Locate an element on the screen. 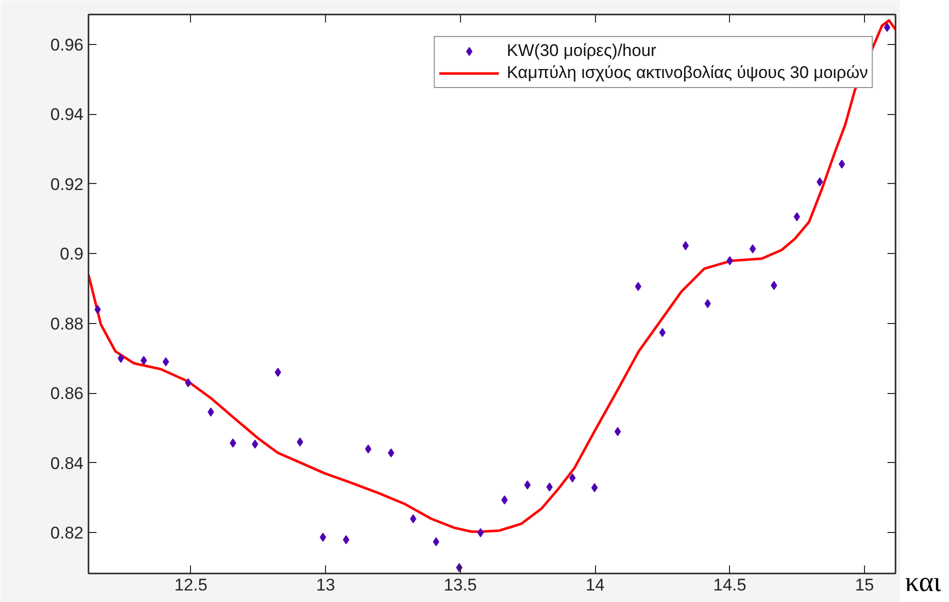  y-tick-label: 0.82 is located at coordinates (67, 533).